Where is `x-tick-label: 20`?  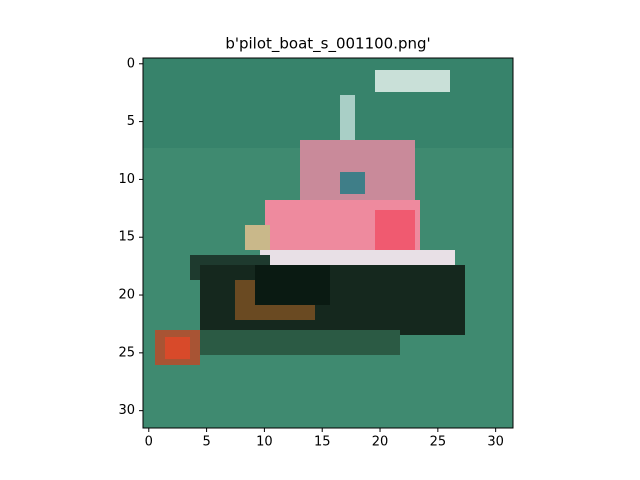 x-tick-label: 20 is located at coordinates (380, 442).